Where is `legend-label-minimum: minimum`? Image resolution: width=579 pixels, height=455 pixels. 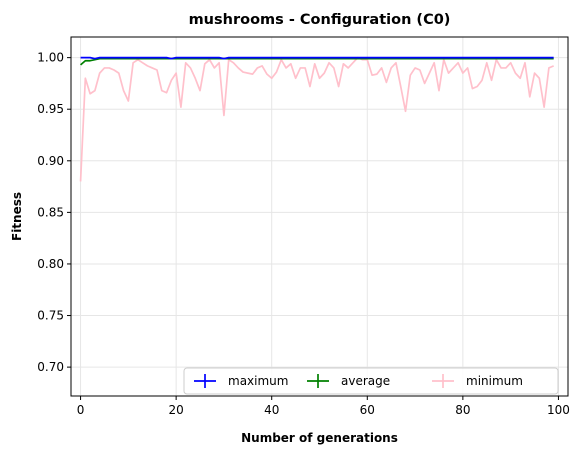 legend-label-minimum: minimum is located at coordinates (494, 381).